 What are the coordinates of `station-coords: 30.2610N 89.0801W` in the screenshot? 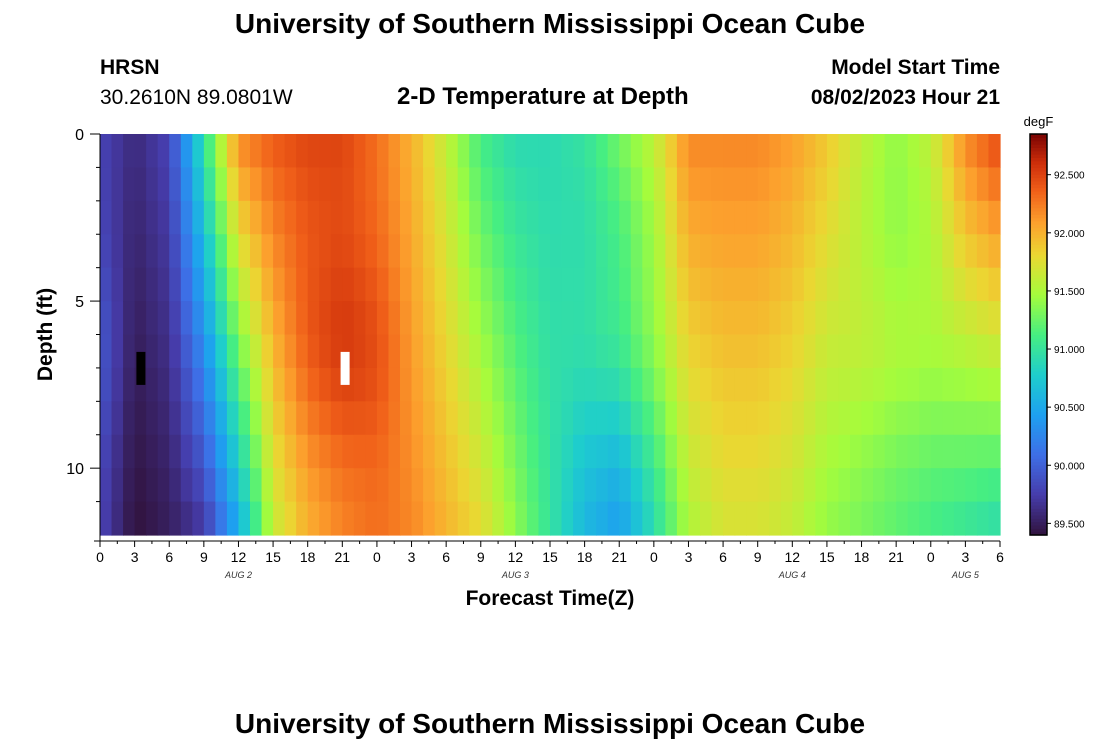 It's located at (196, 97).